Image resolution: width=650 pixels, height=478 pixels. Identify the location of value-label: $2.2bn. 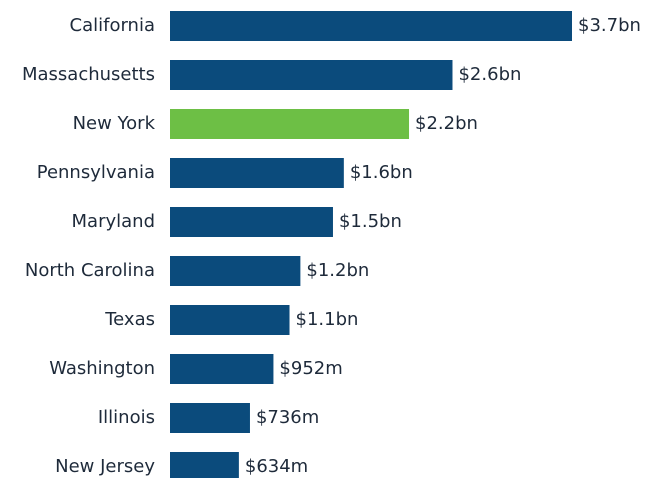
(446, 123).